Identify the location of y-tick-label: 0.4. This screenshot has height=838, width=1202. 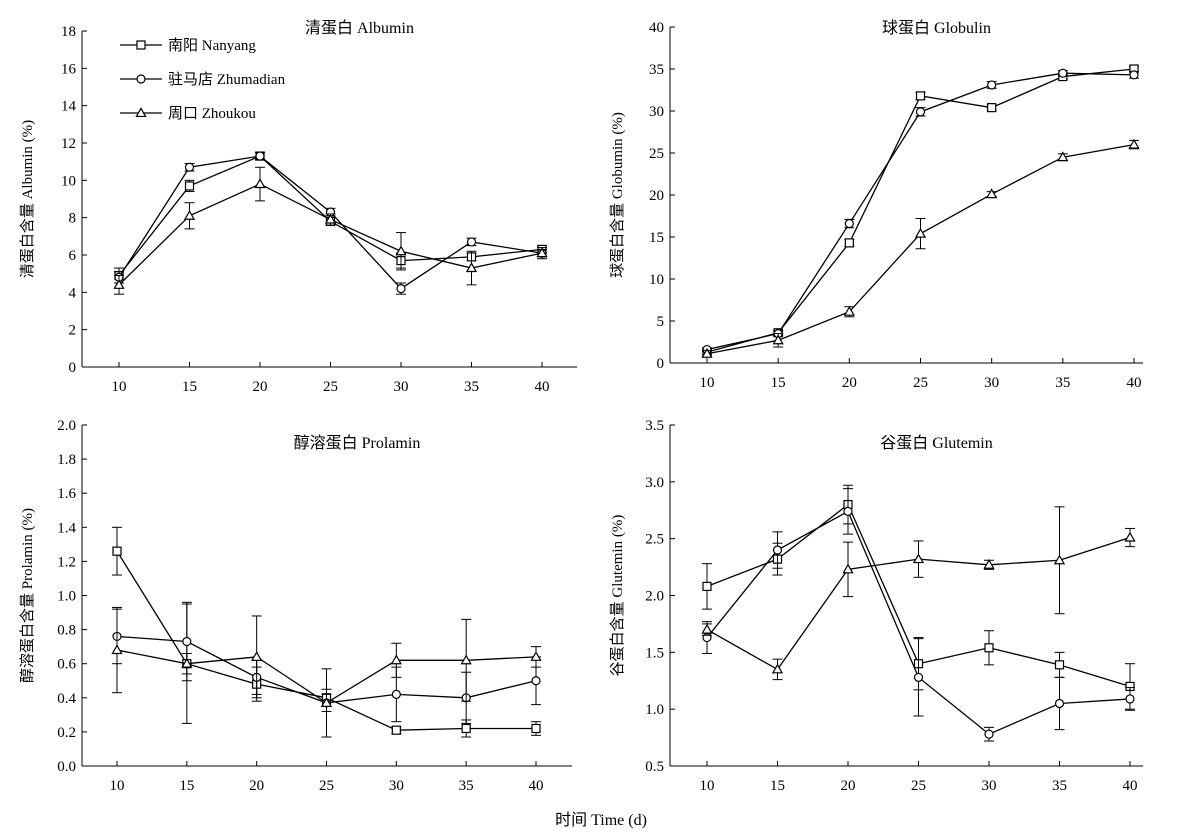
(66, 699).